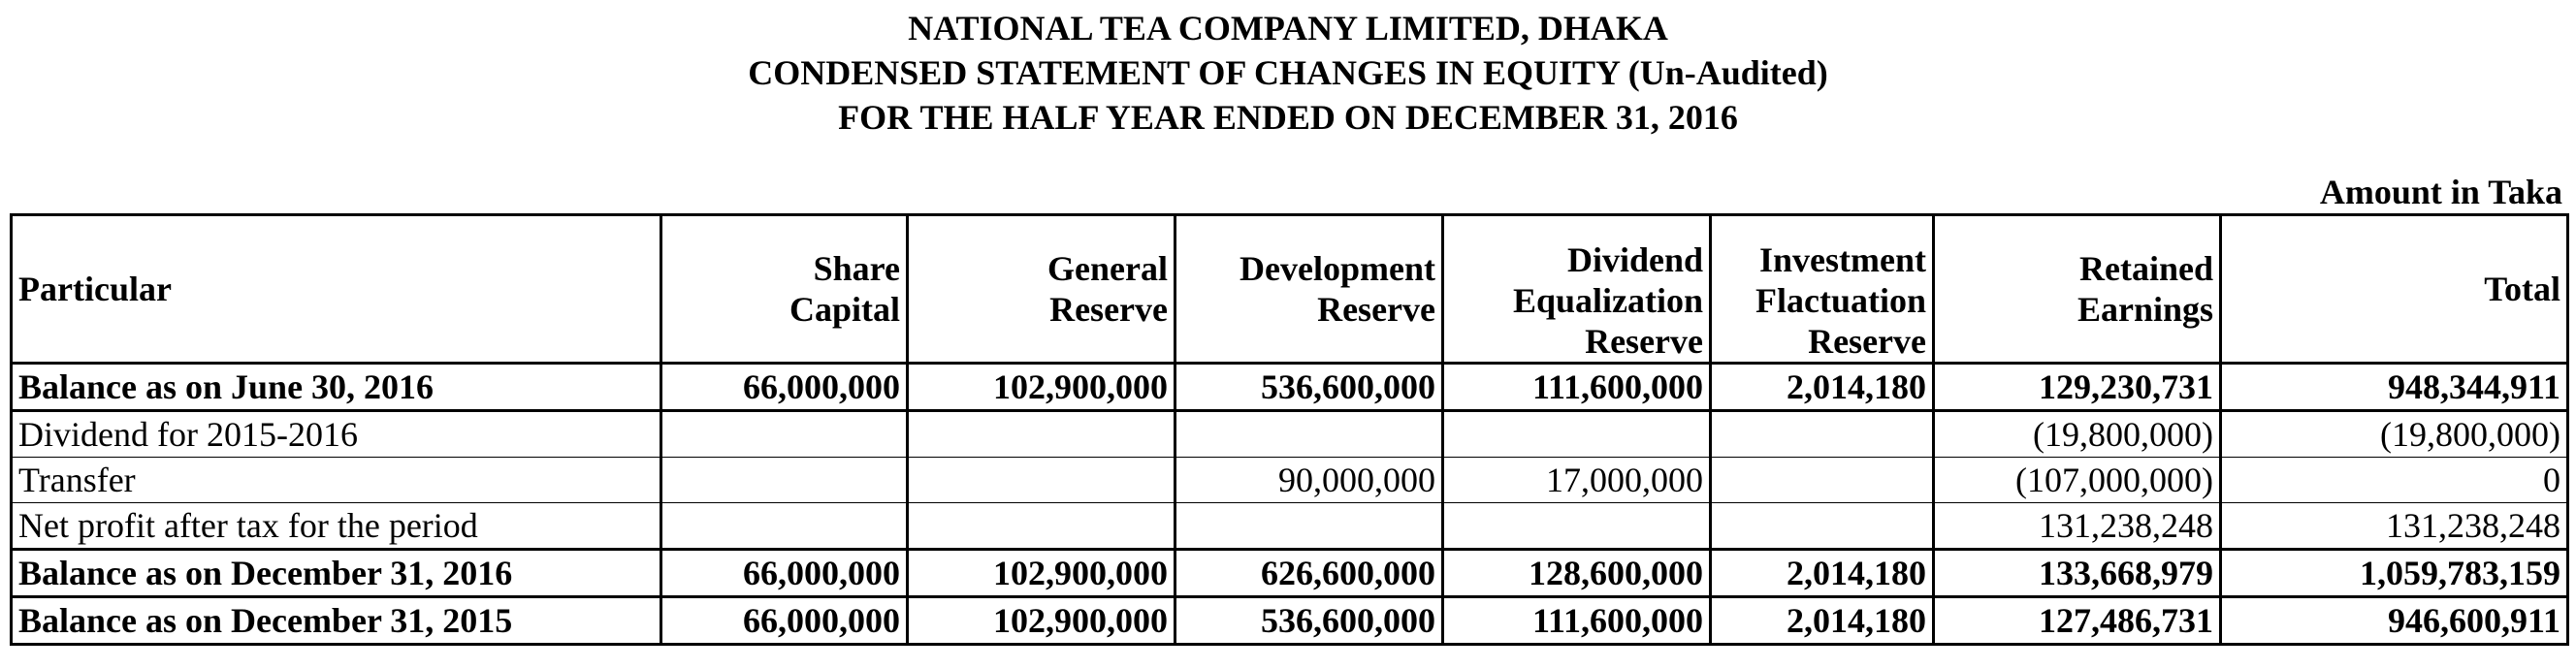 The height and width of the screenshot is (669, 2576). What do you see at coordinates (1309, 480) in the screenshot?
I see `cell-development-reserve: 90,000,000` at bounding box center [1309, 480].